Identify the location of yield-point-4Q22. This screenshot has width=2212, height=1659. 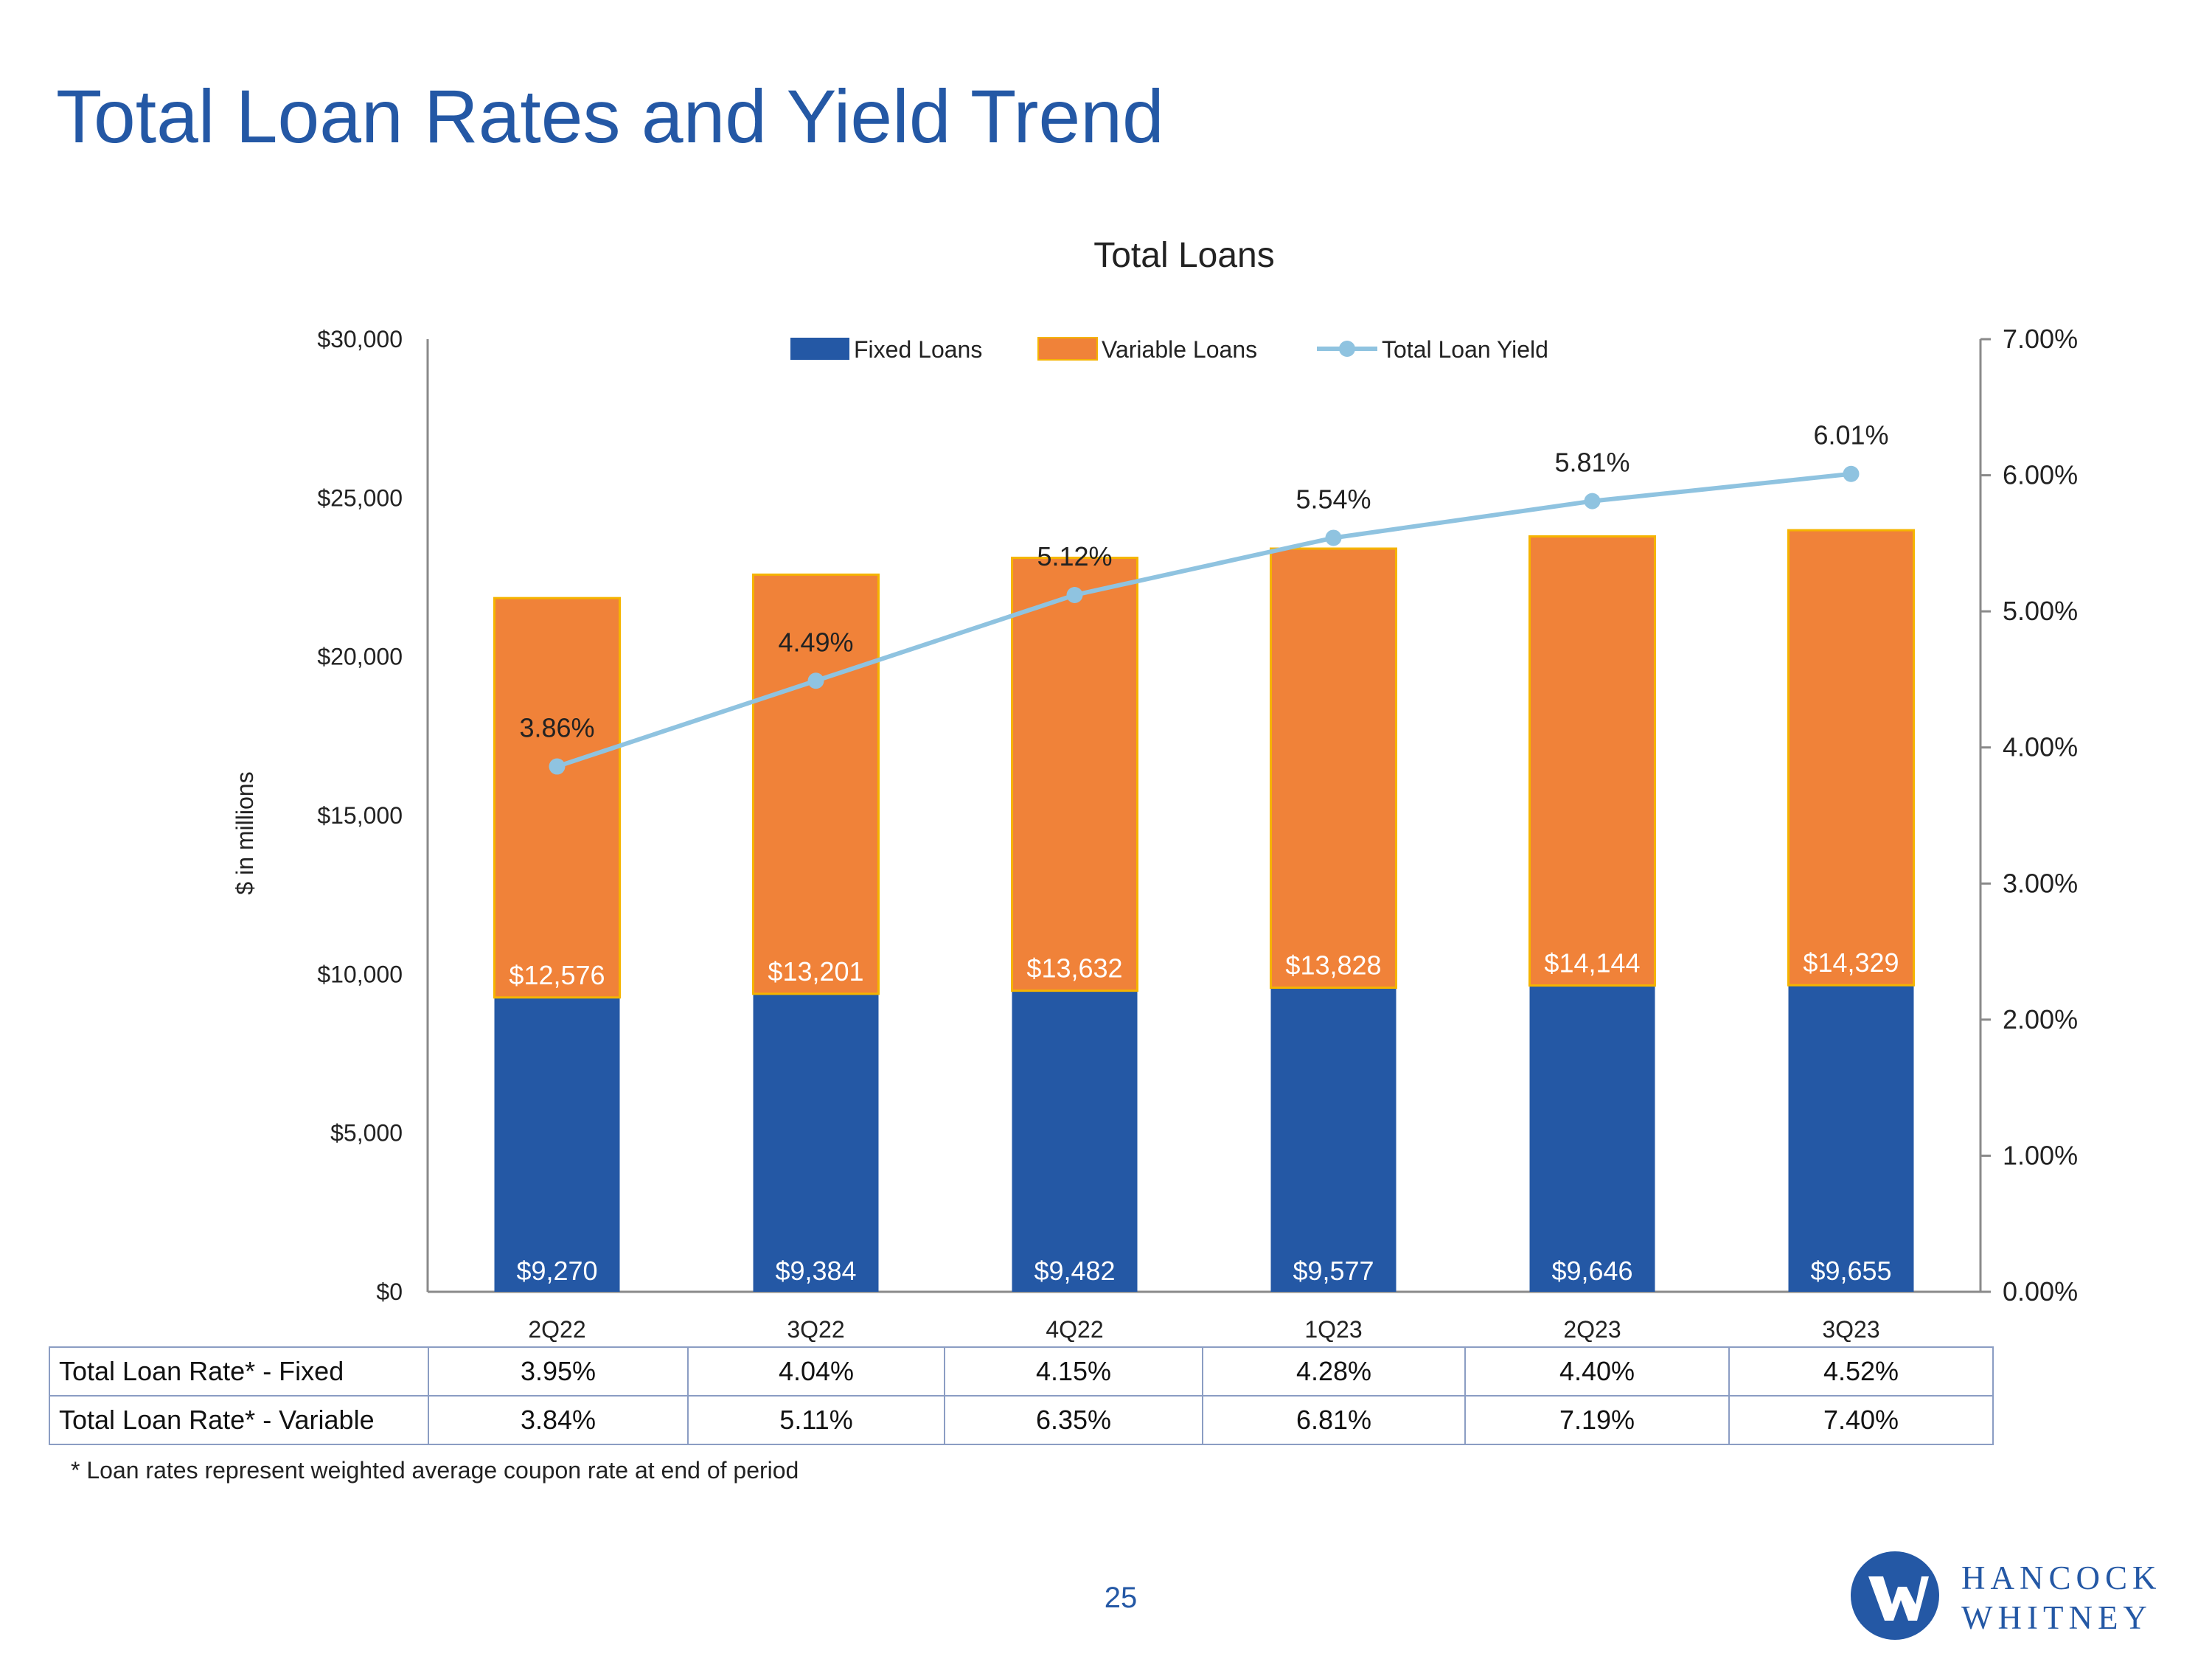
(1074, 594).